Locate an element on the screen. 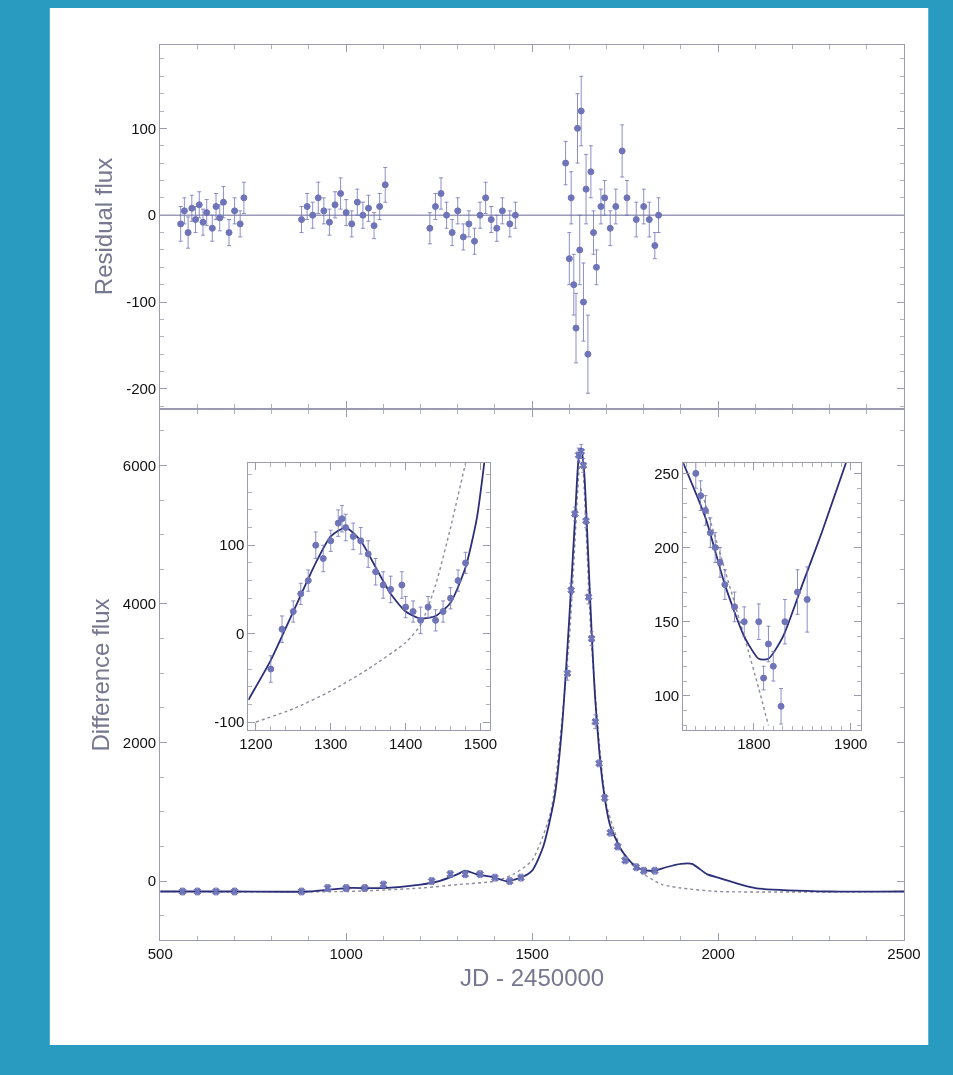 Image resolution: width=953 pixels, height=1075 pixels. x-tick-label: 1000 is located at coordinates (346, 953).